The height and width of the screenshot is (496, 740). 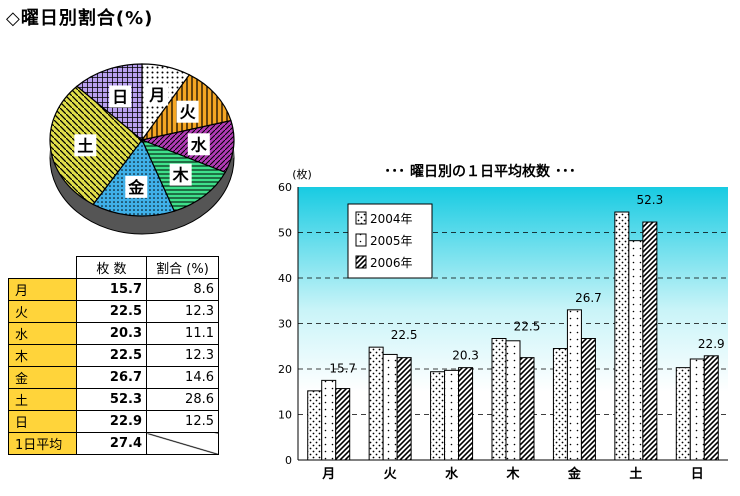 I want to click on y-tick-label: 30, so click(x=285, y=324).